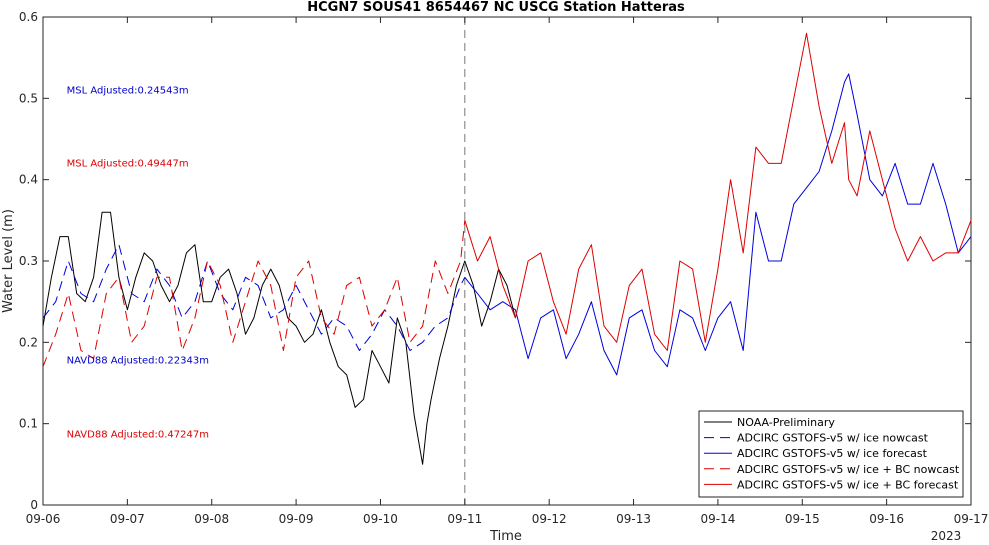 Image resolution: width=989 pixels, height=545 pixels. I want to click on legend-label: ADCIRC GSTOFS-v5 w/ ice + BC forecast, so click(848, 484).